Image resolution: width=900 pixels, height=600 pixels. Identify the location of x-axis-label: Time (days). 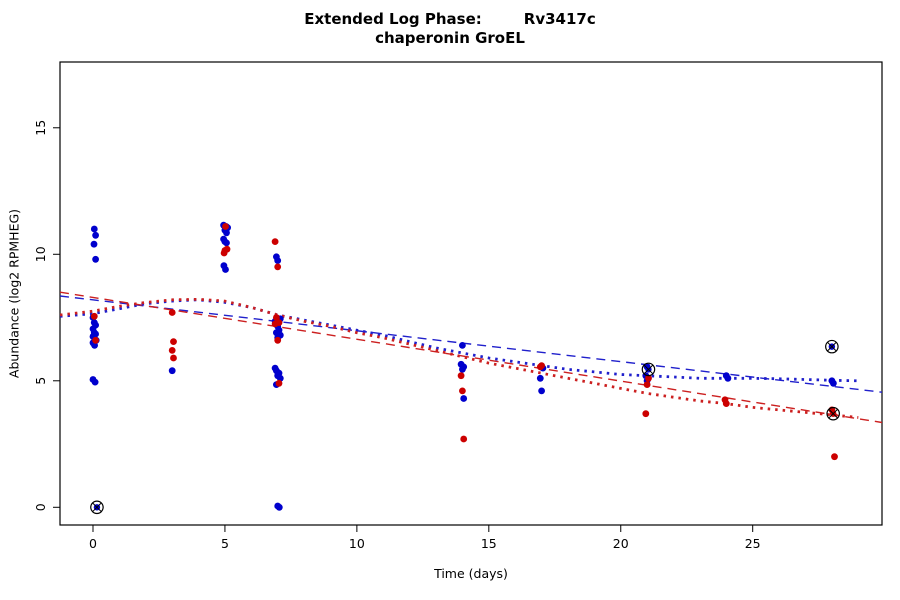
(471, 573).